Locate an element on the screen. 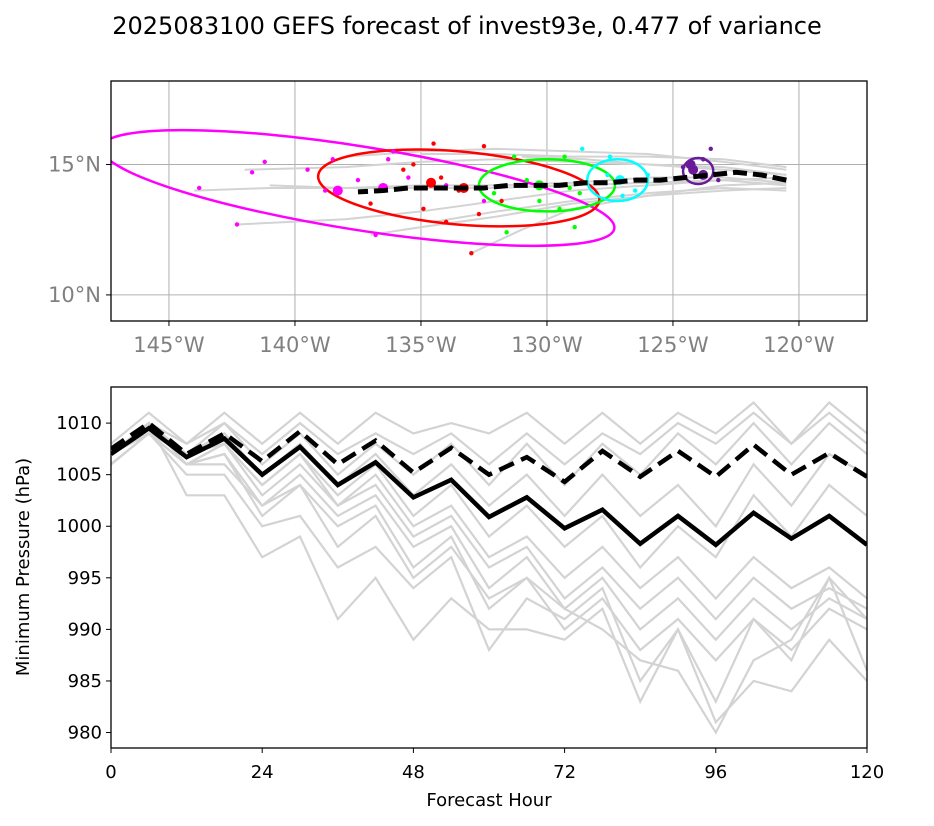  mean-pressure-dashed-line is located at coordinates (489, 452).